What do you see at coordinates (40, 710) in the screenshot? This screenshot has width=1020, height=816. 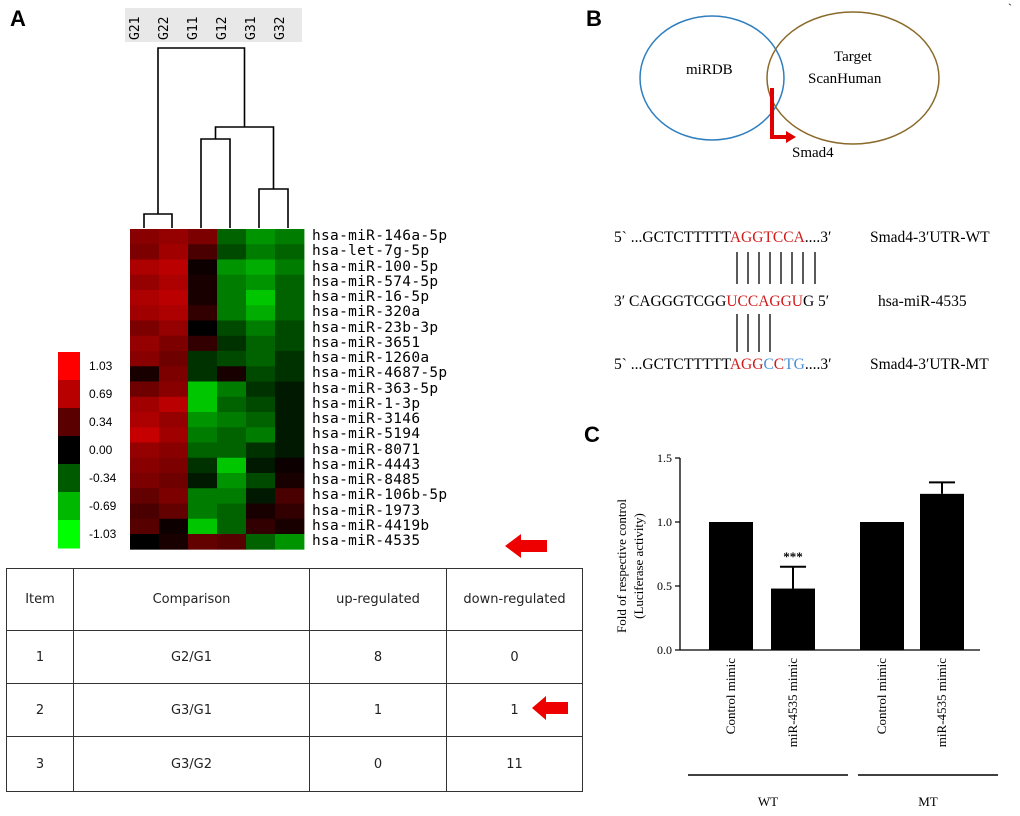 I see `table-cell: 2` at bounding box center [40, 710].